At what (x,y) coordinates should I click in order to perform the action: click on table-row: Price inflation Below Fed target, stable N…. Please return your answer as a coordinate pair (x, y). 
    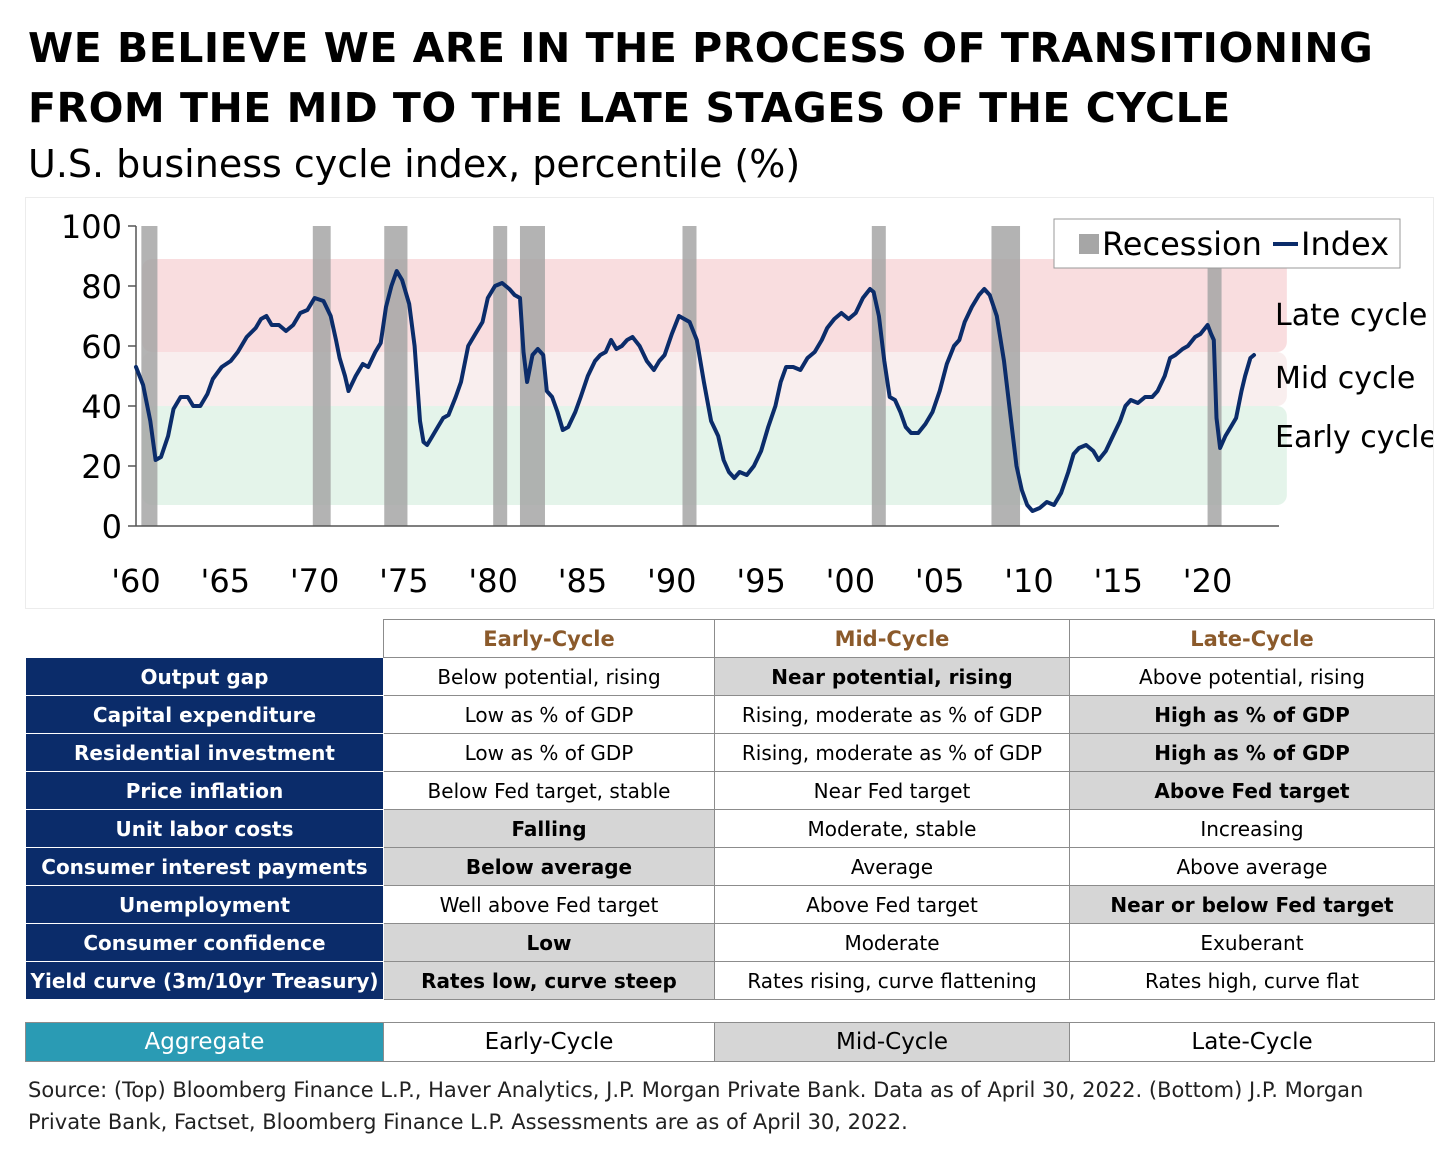
    Looking at the image, I should click on (730, 790).